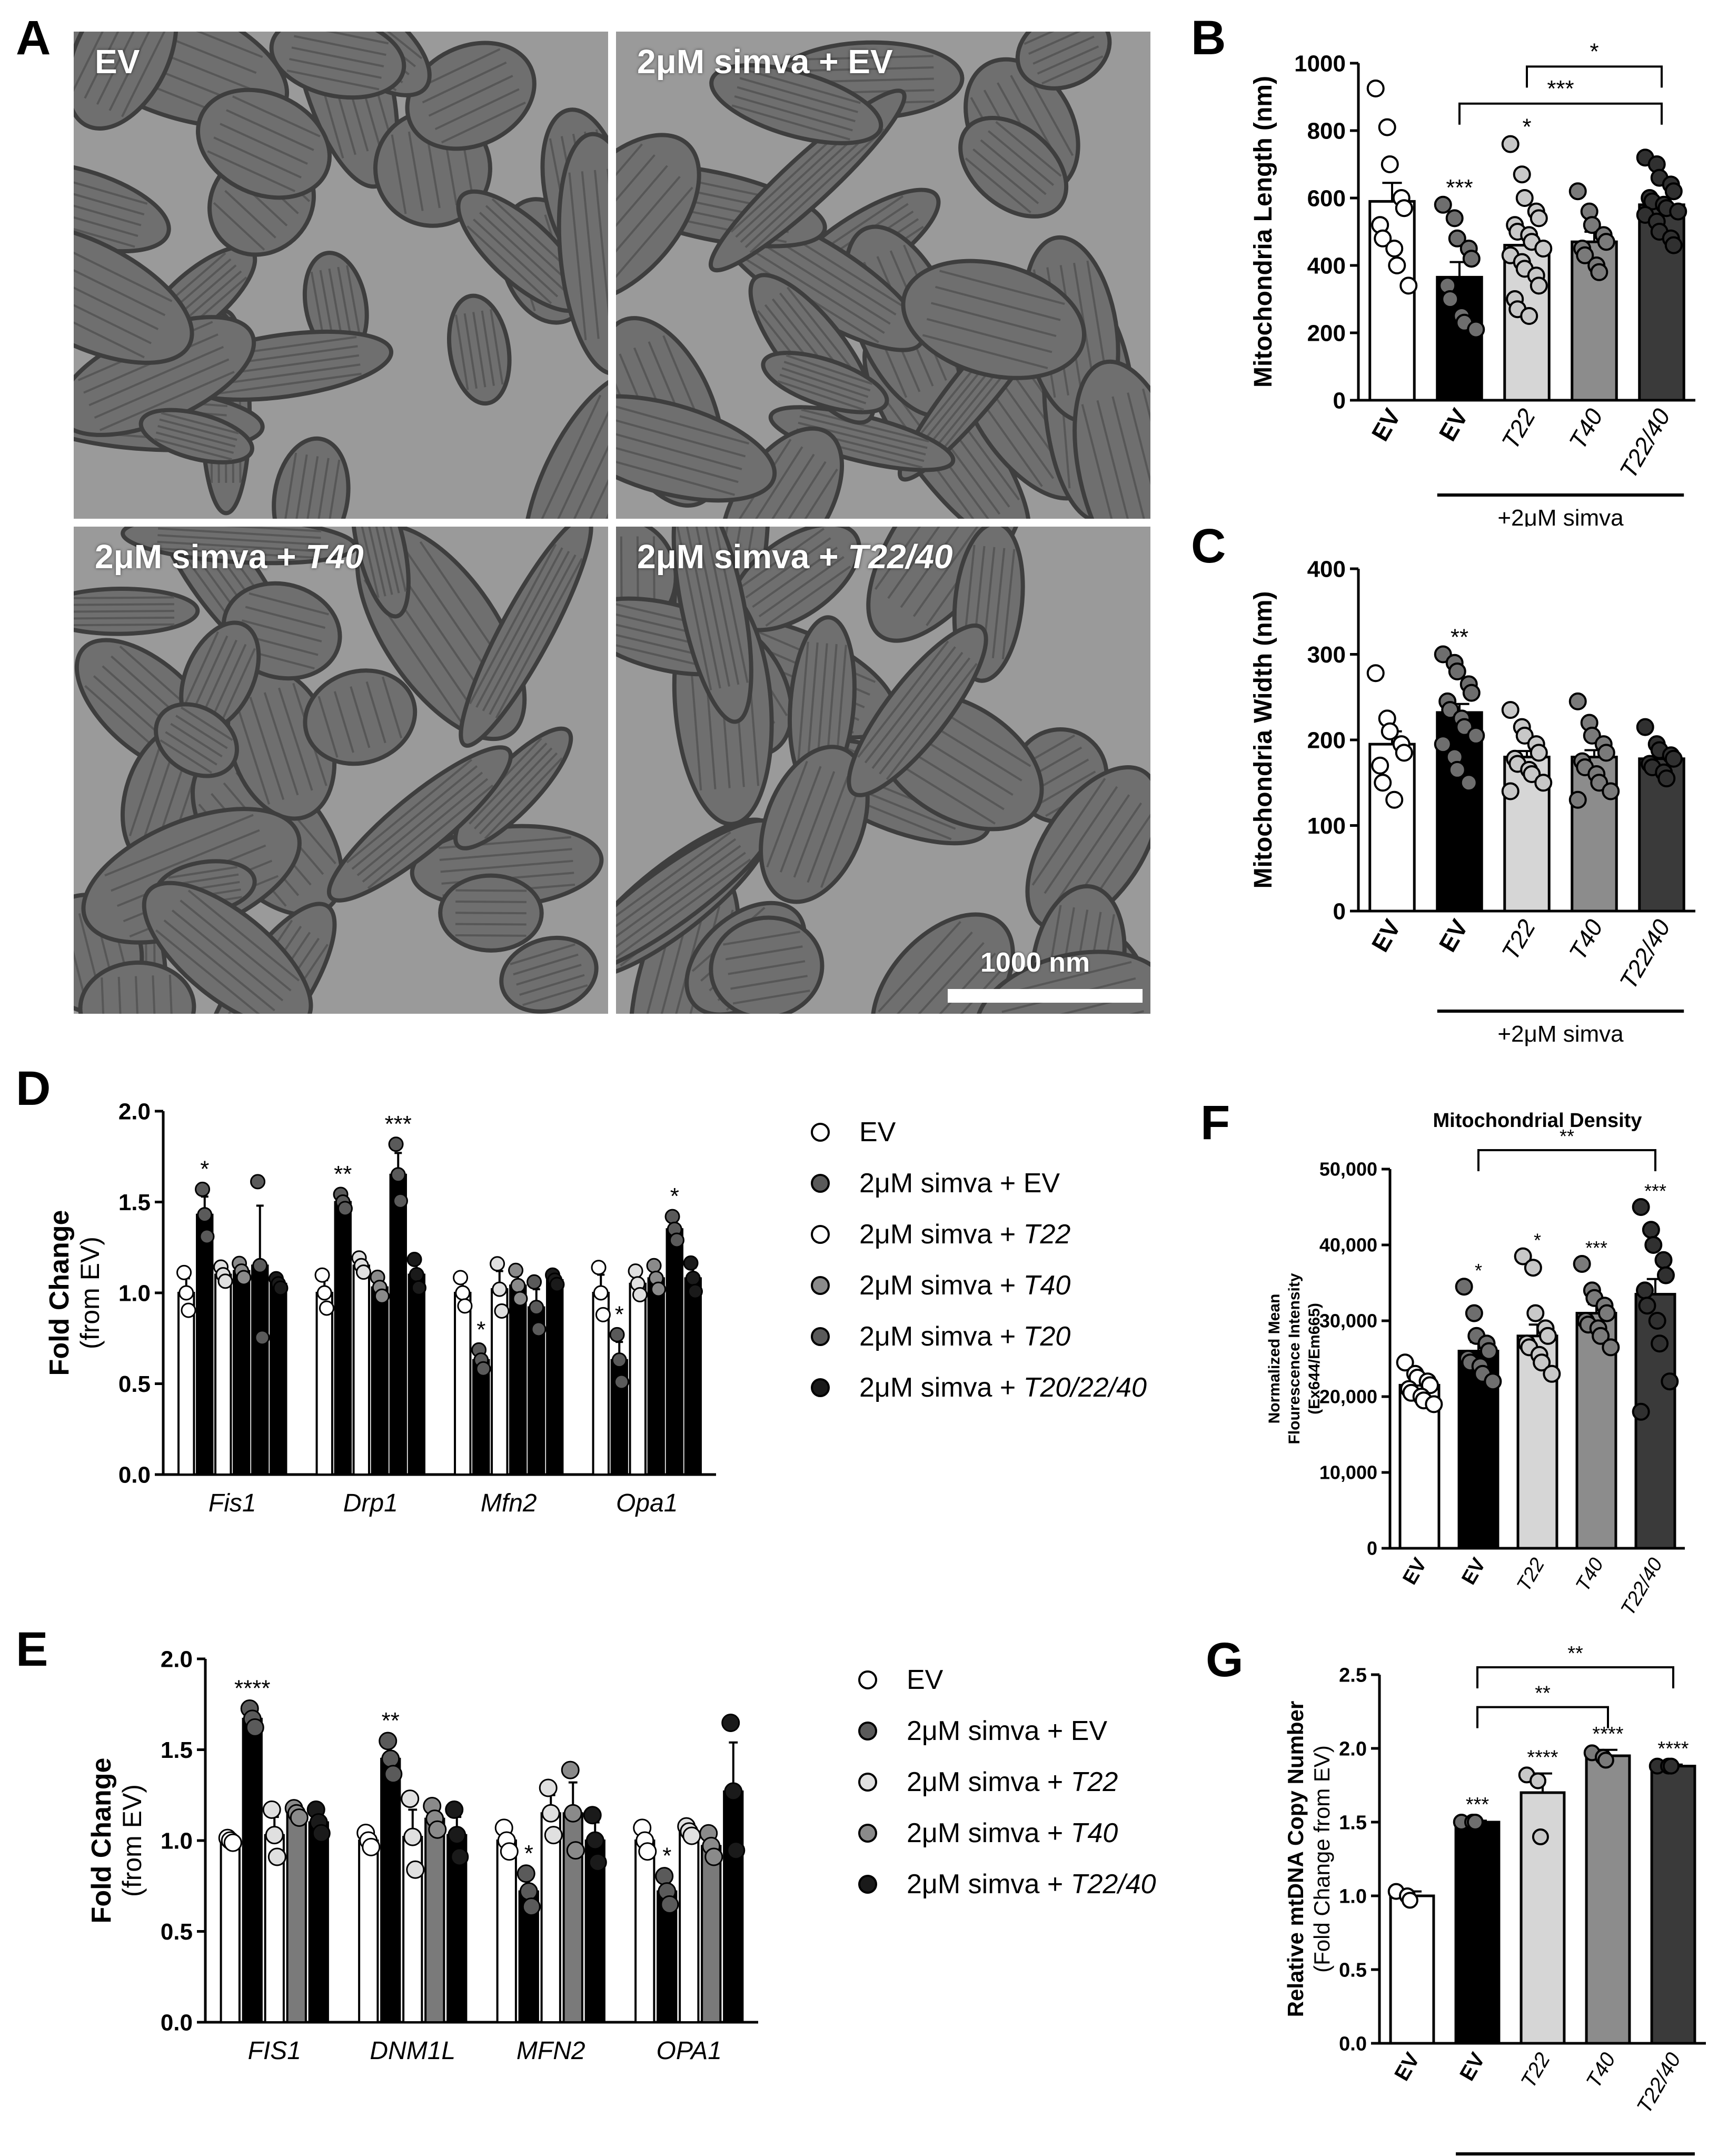  What do you see at coordinates (1094, 1833) in the screenshot?
I see `legend-label-construct: T40` at bounding box center [1094, 1833].